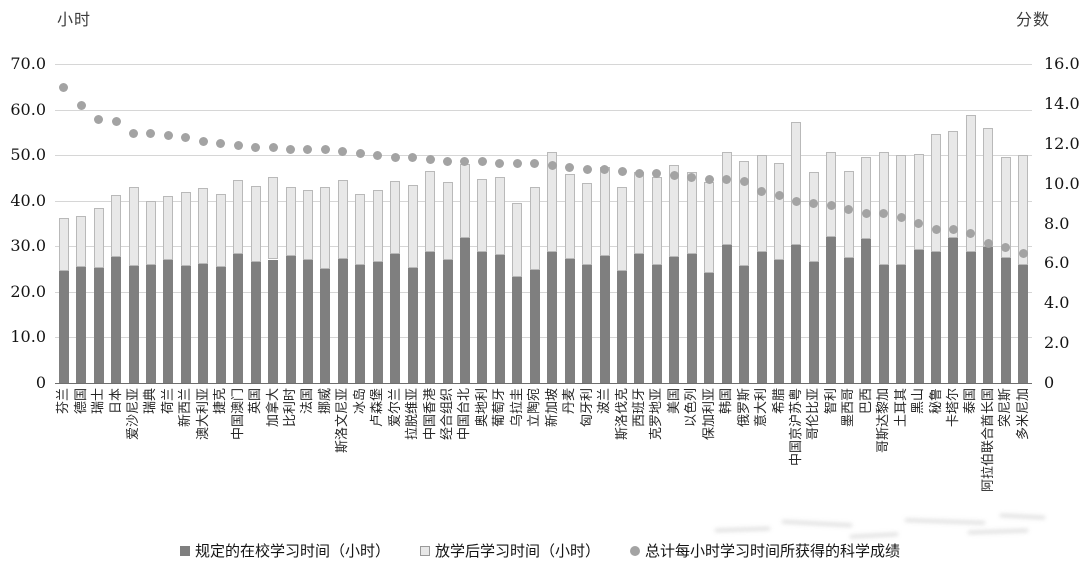  Describe the element at coordinates (413, 414) in the screenshot. I see `category-label: 拉脱维亚` at that location.